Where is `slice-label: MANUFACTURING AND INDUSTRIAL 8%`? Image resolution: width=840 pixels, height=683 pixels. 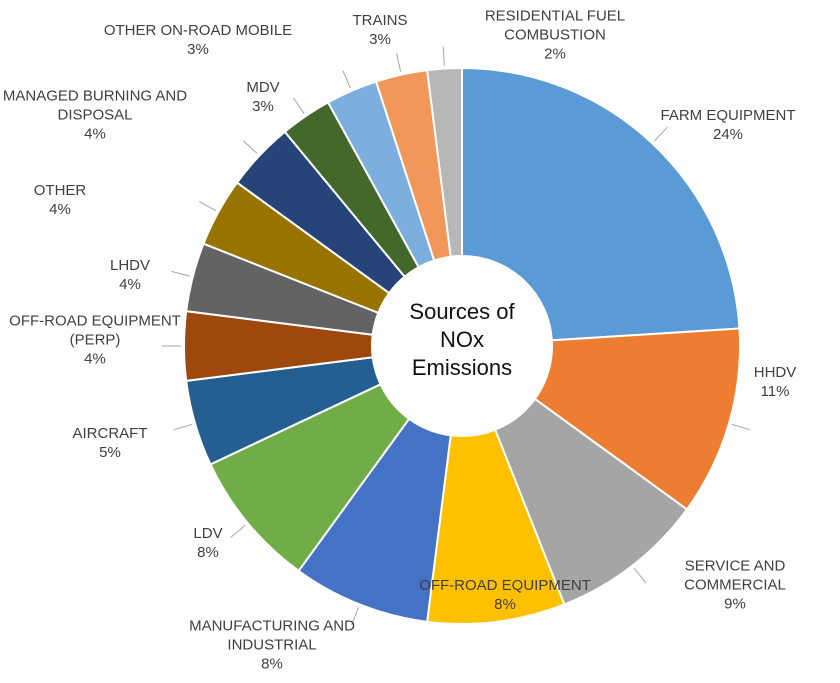
slice-label: MANUFACTURING AND INDUSTRIAL 8% is located at coordinates (272, 645).